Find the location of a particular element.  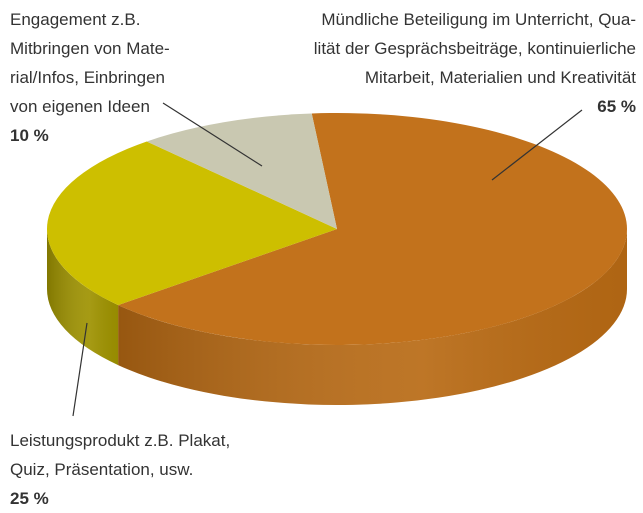

value-label: 10 % is located at coordinates (29, 135).